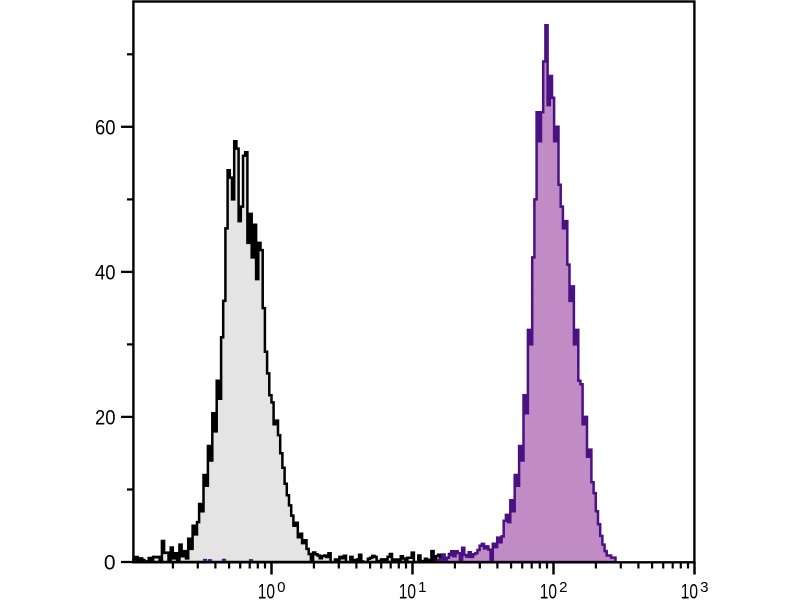 The width and height of the screenshot is (800, 600). What do you see at coordinates (105, 417) in the screenshot?
I see `svg-text: 20` at bounding box center [105, 417].